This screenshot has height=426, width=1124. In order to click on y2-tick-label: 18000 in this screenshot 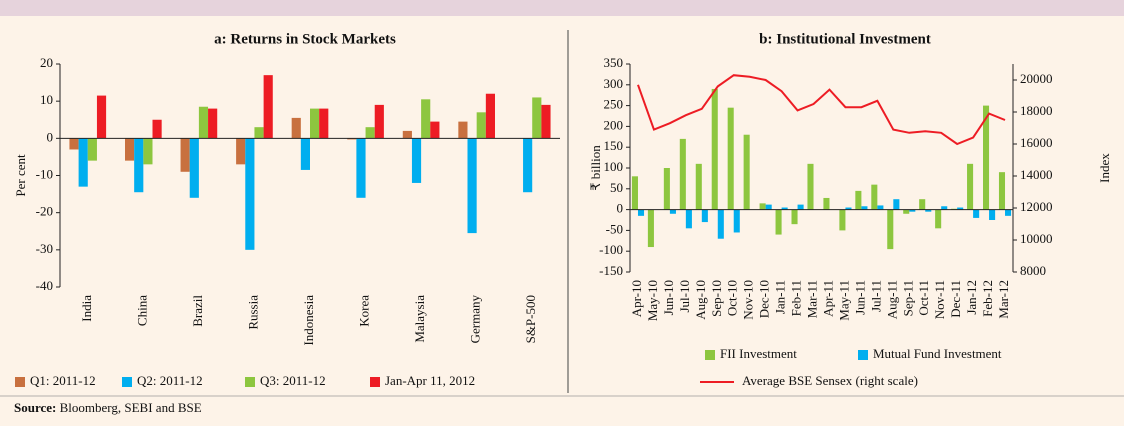, I will do `click(1036, 110)`.